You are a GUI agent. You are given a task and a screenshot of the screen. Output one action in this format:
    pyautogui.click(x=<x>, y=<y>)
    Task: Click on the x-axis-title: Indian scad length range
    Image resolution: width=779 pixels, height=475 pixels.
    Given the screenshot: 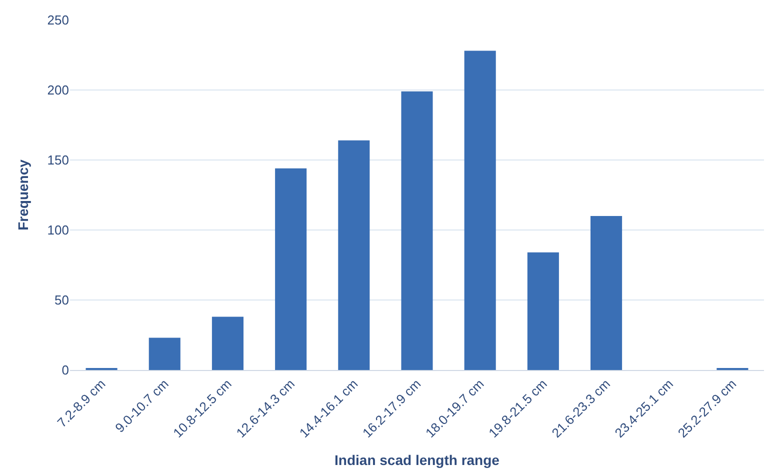 What is the action you would take?
    pyautogui.click(x=417, y=460)
    